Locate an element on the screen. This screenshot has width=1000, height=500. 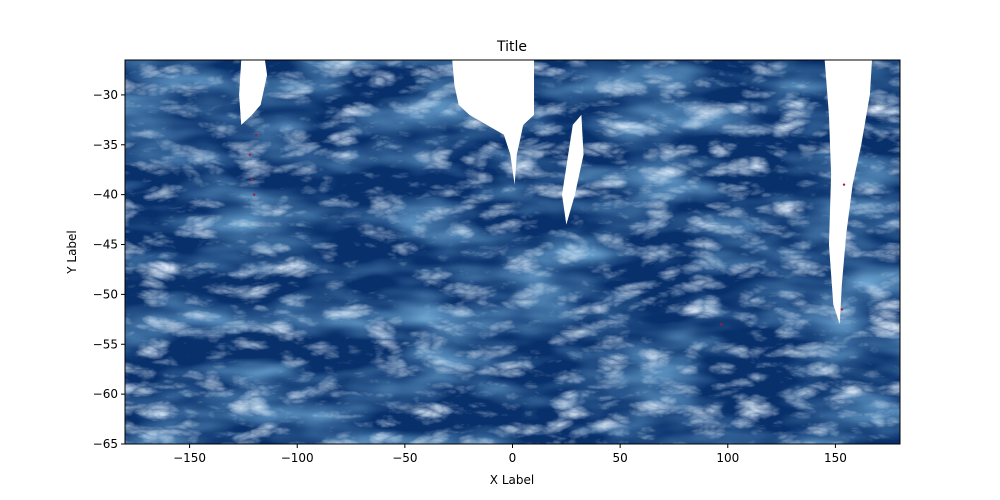
x-tick-label: 100 is located at coordinates (727, 458).